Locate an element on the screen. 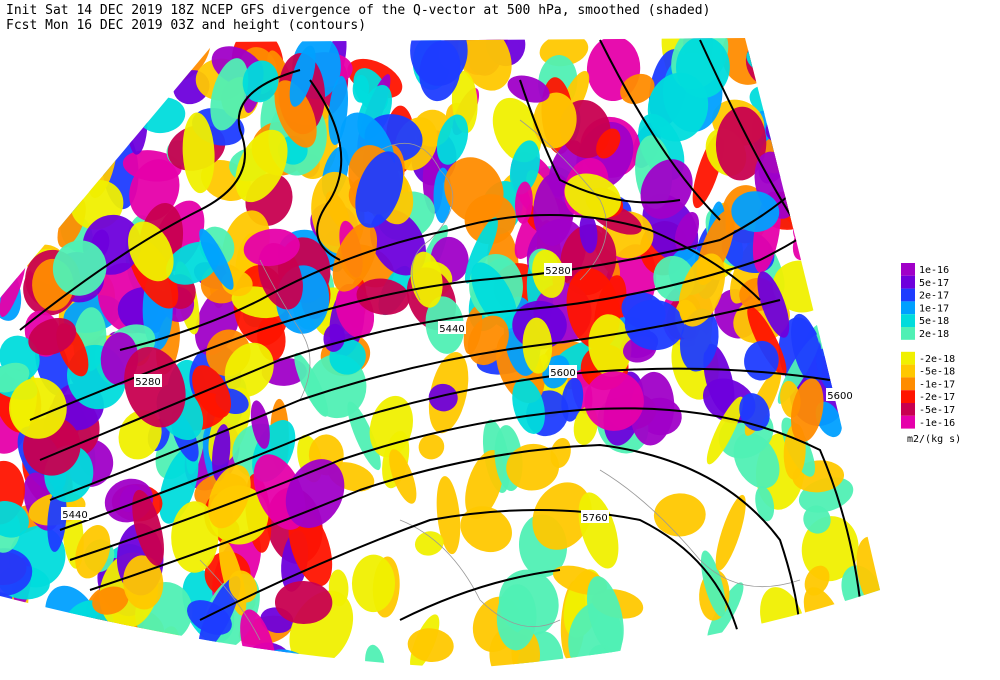  legend-label: -2e-18 is located at coordinates (937, 359).